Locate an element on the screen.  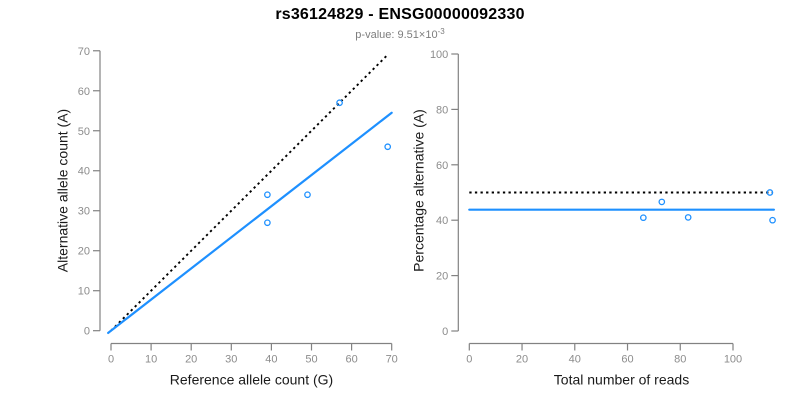
plot-subtitle: p-value: 9.51×10-3 is located at coordinates (400, 34).